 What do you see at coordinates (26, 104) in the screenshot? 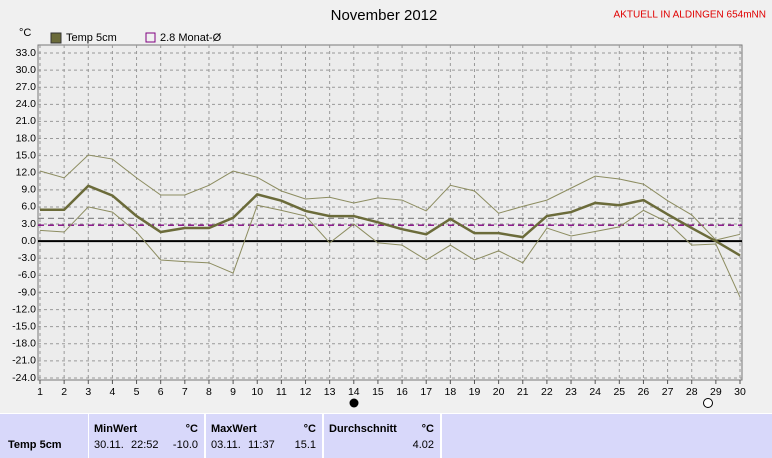
I see `y-tick-label: 24.0` at bounding box center [26, 104].